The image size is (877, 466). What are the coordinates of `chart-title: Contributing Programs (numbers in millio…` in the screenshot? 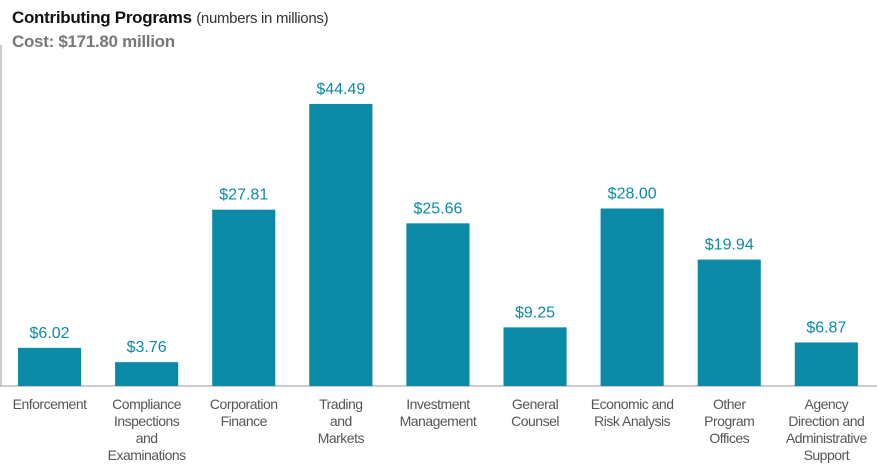 It's located at (170, 18).